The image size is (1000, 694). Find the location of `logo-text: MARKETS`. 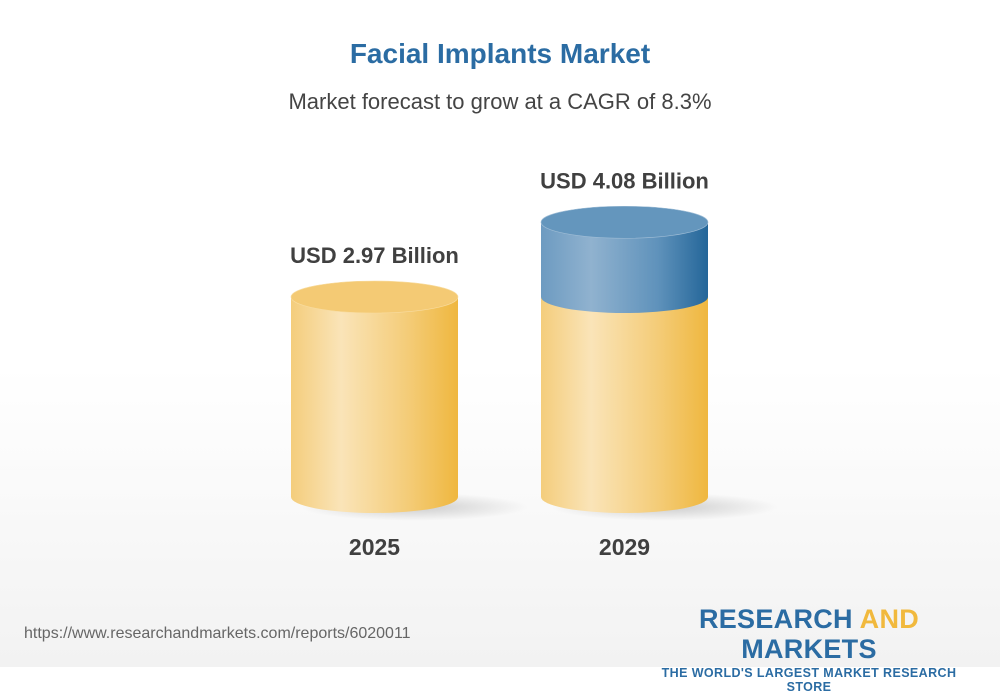

logo-text: MARKETS is located at coordinates (809, 649).